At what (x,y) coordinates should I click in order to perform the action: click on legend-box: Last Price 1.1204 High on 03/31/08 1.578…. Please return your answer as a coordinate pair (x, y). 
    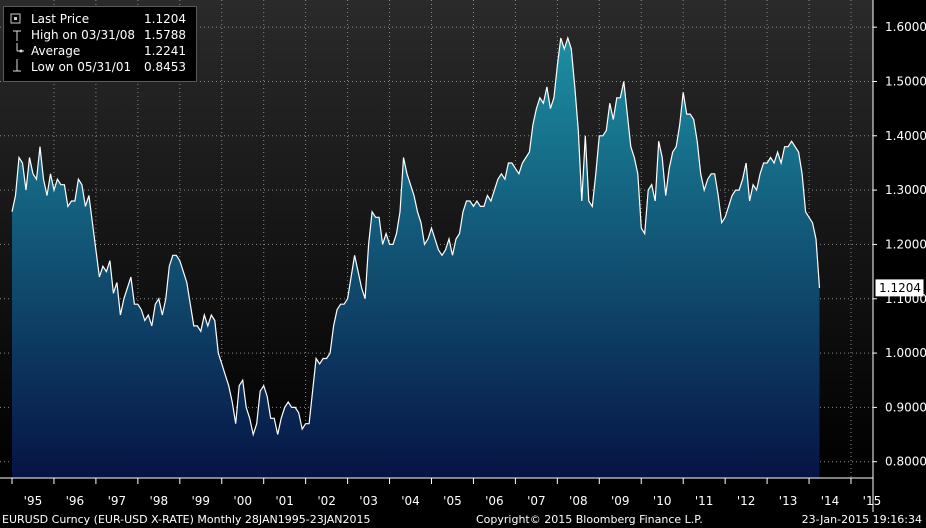
    Looking at the image, I should click on (100, 44).